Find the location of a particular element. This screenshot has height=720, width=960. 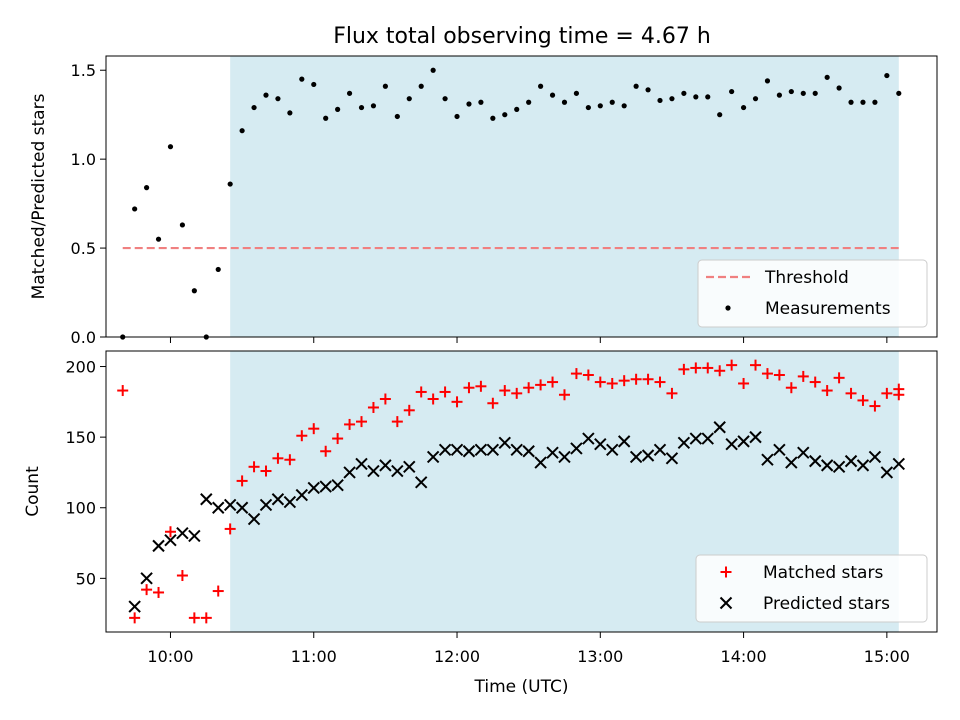

ratio-y-axis-label: Matched/Predicted stars is located at coordinates (39, 196).